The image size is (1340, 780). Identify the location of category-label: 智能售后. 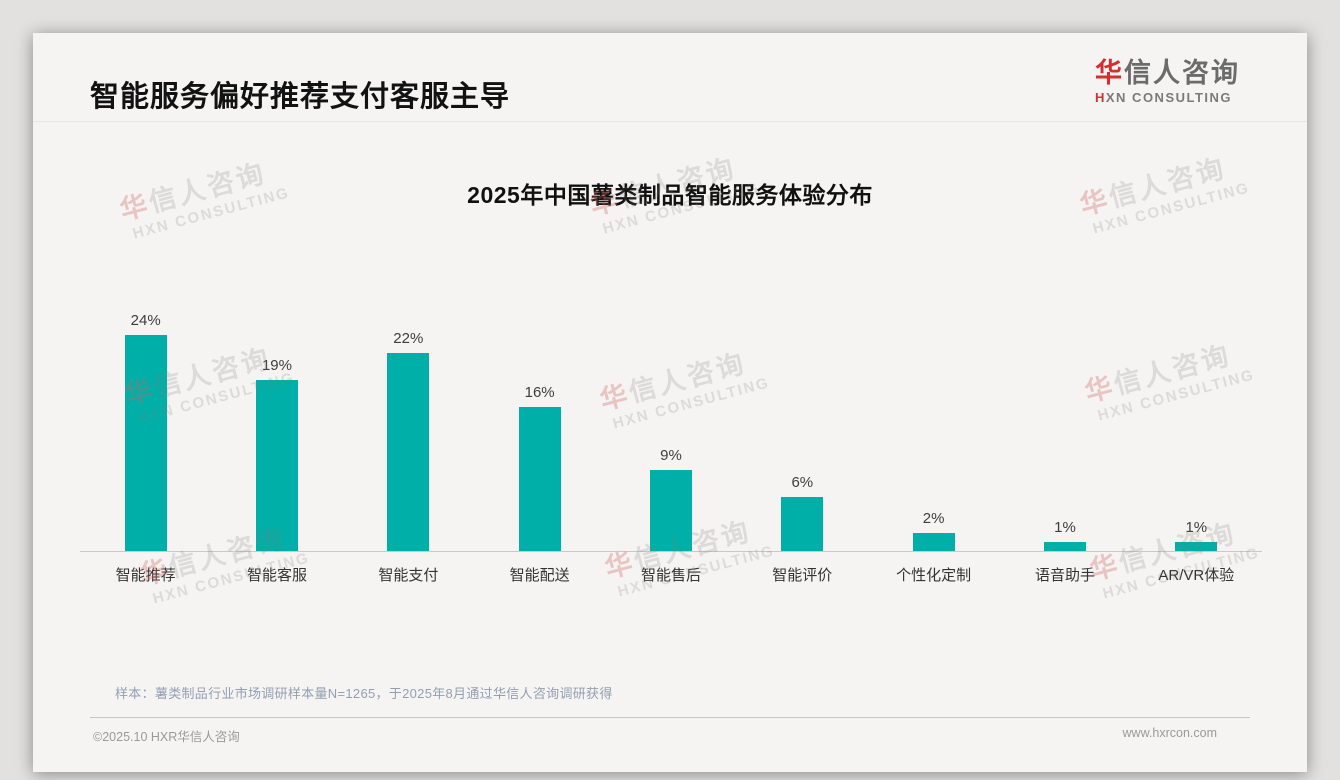
(670, 575).